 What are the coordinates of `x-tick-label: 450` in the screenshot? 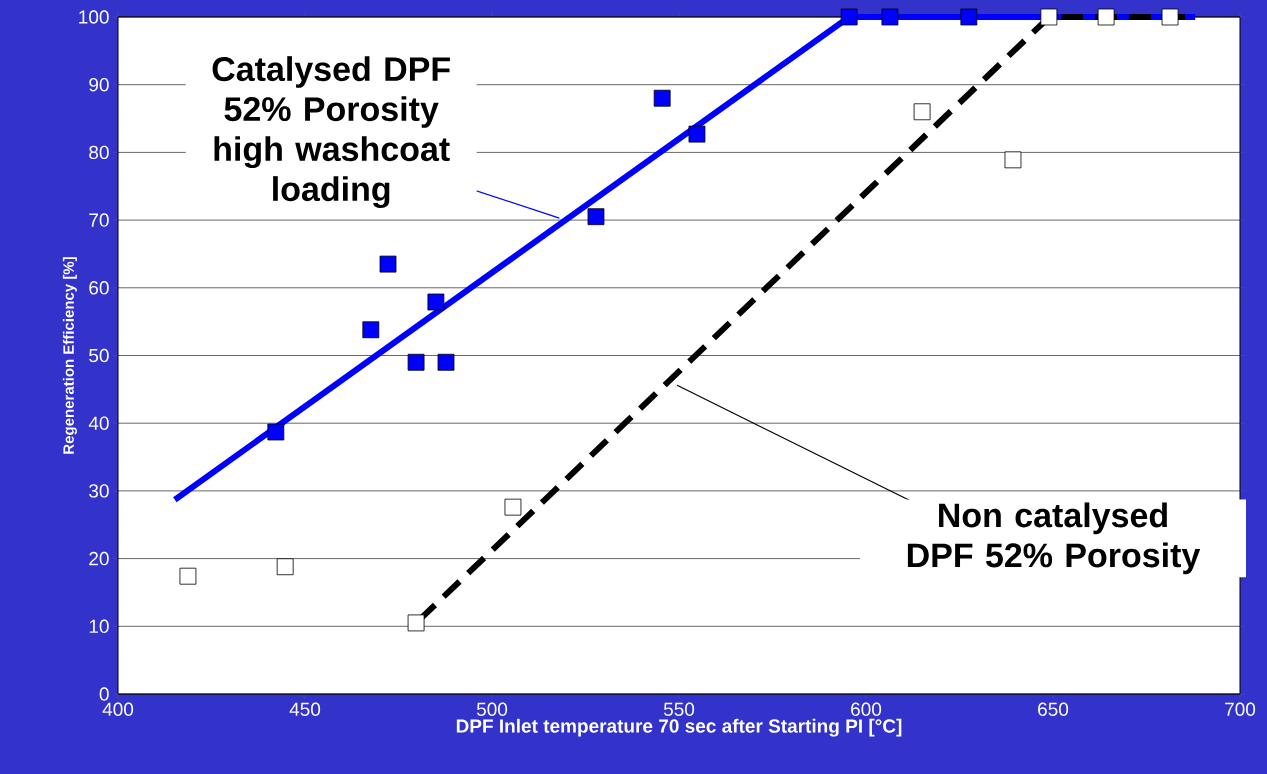 It's located at (305, 709).